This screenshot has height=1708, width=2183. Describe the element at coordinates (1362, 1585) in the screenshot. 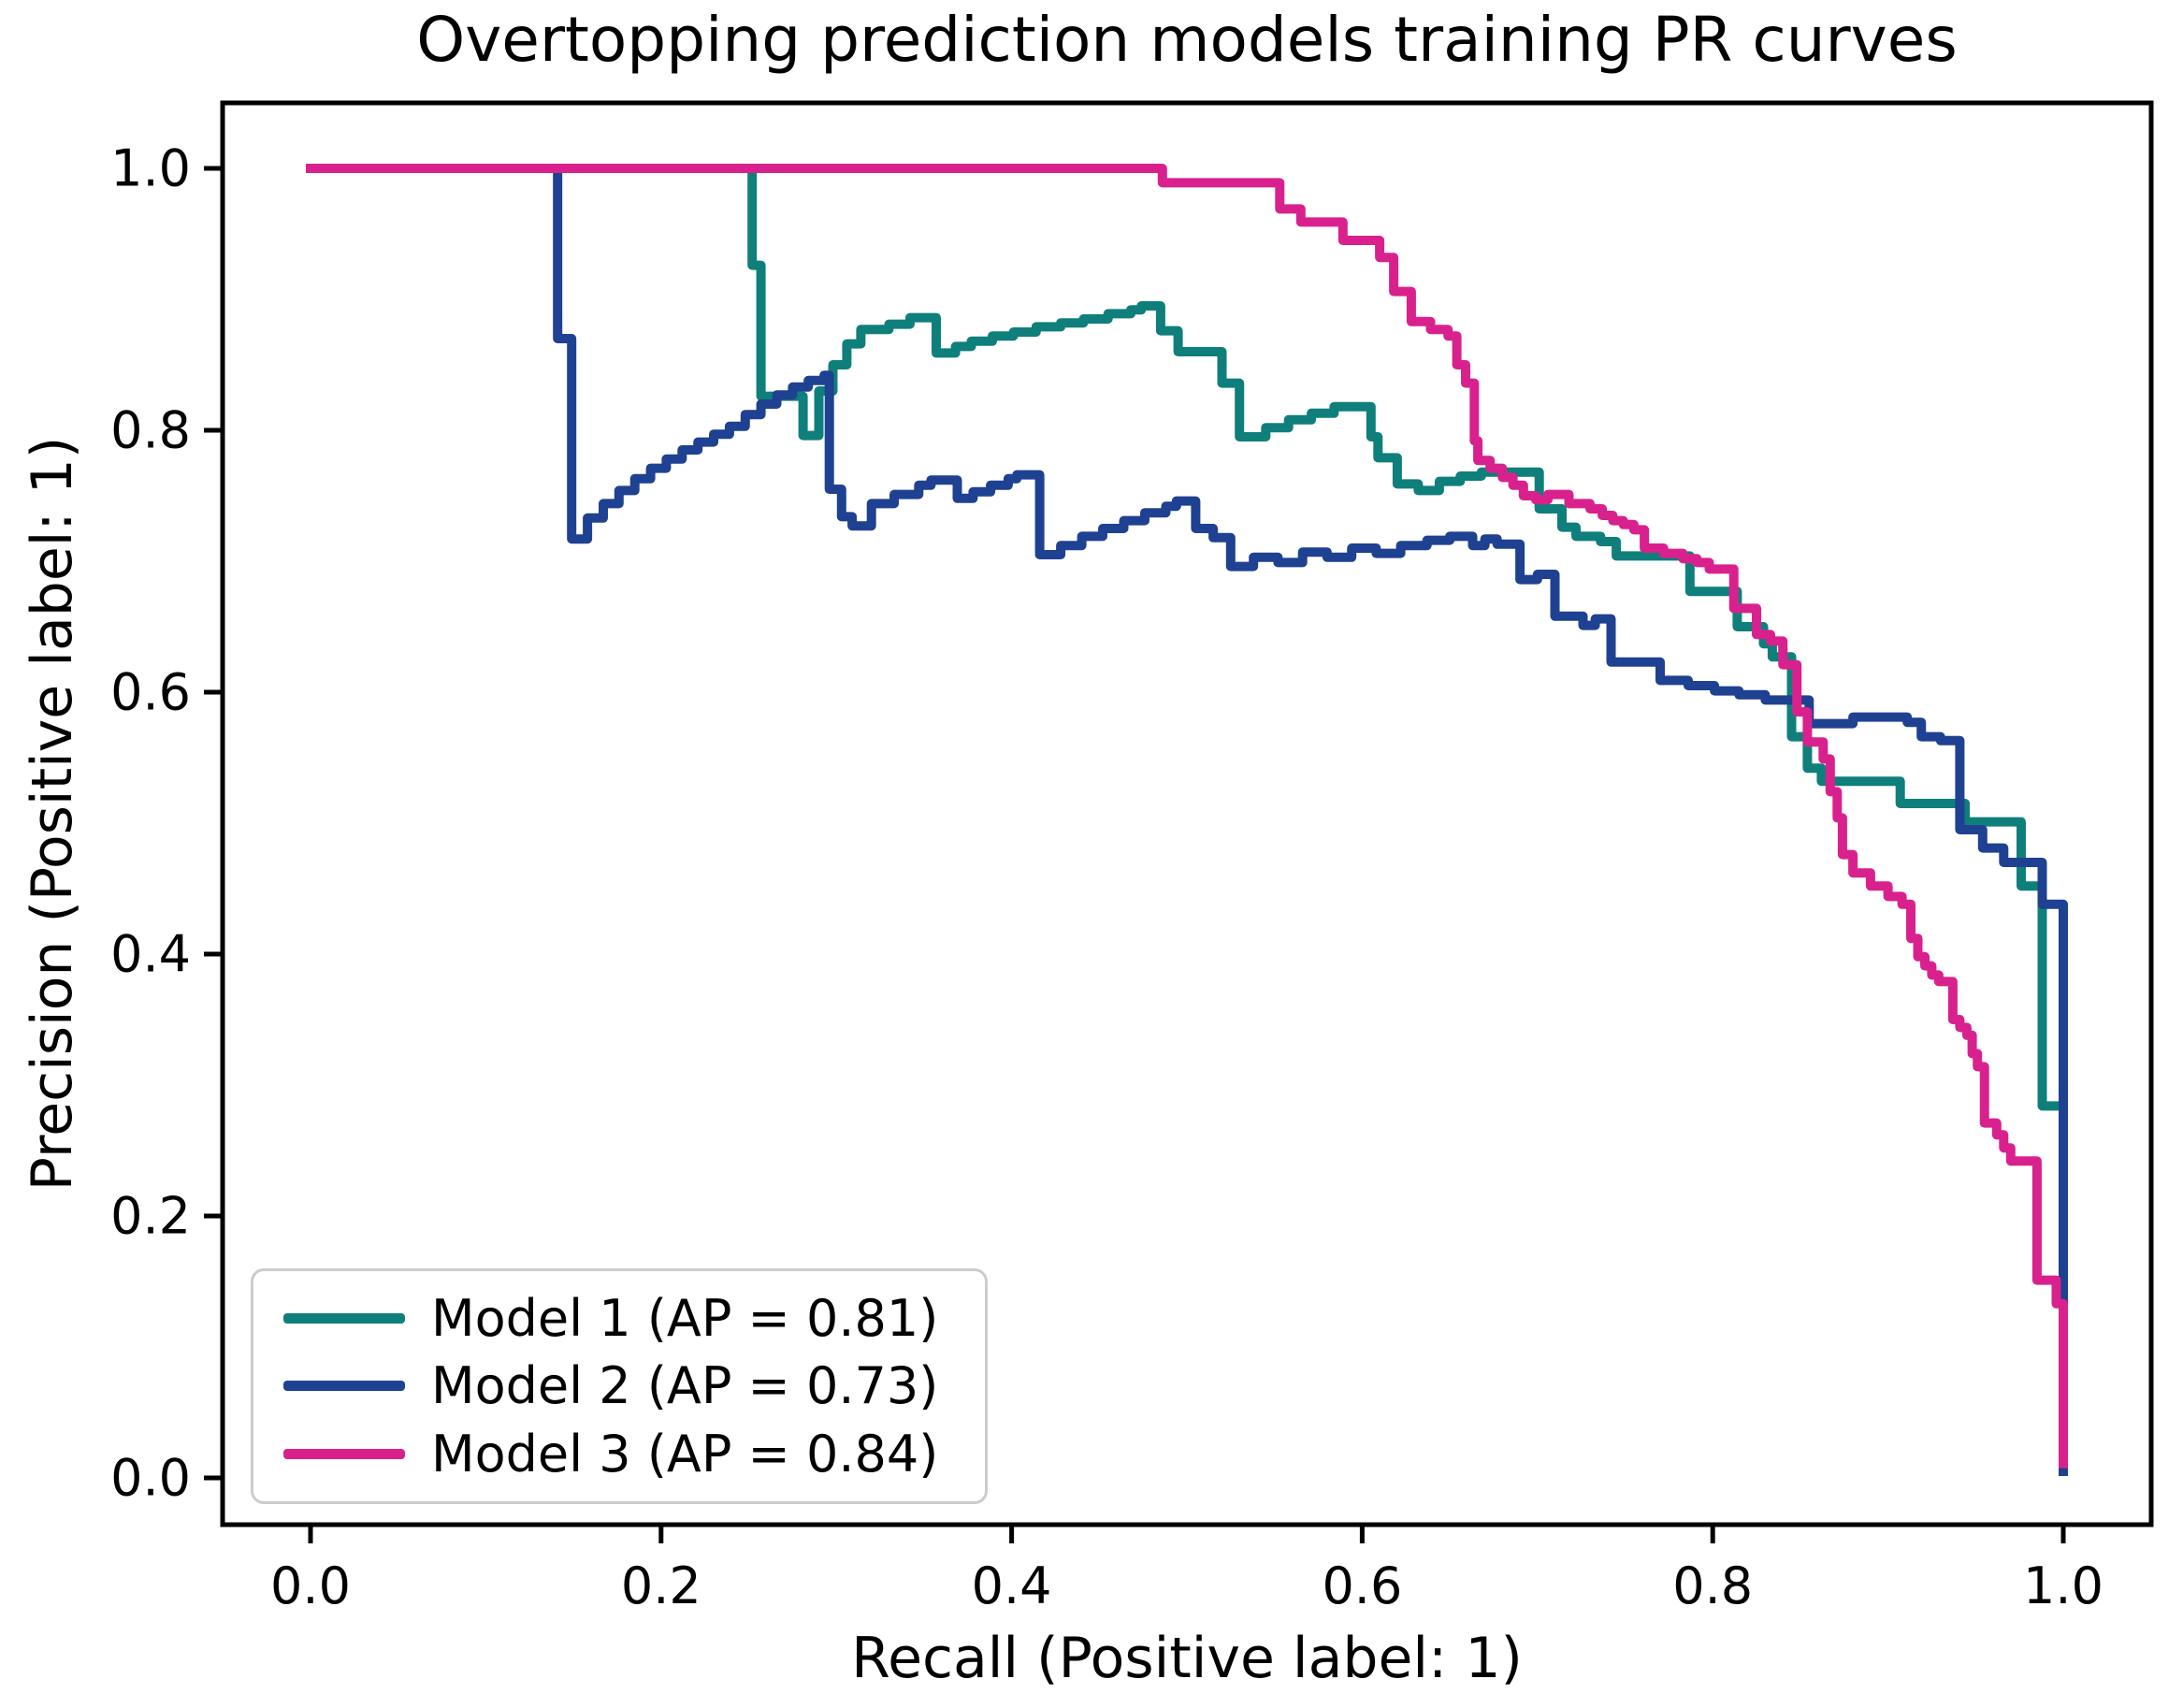

I see `x-tick-label: 0.6` at that location.